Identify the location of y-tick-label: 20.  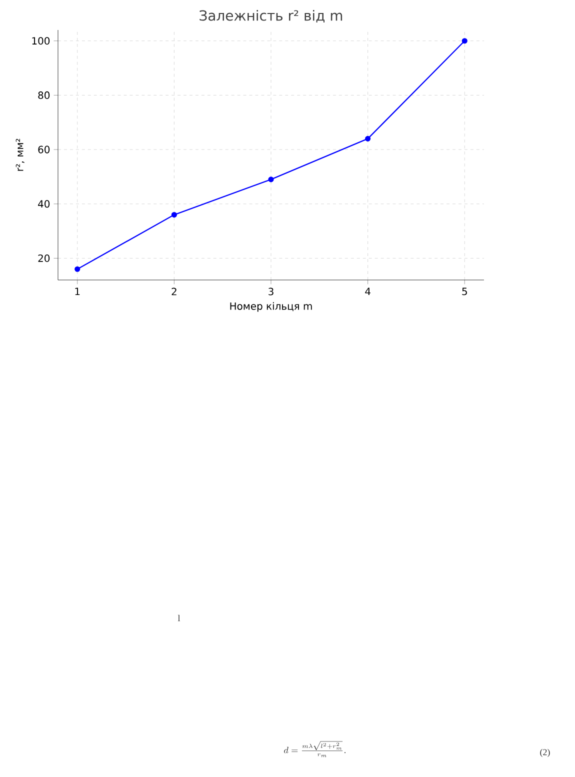
(44, 258).